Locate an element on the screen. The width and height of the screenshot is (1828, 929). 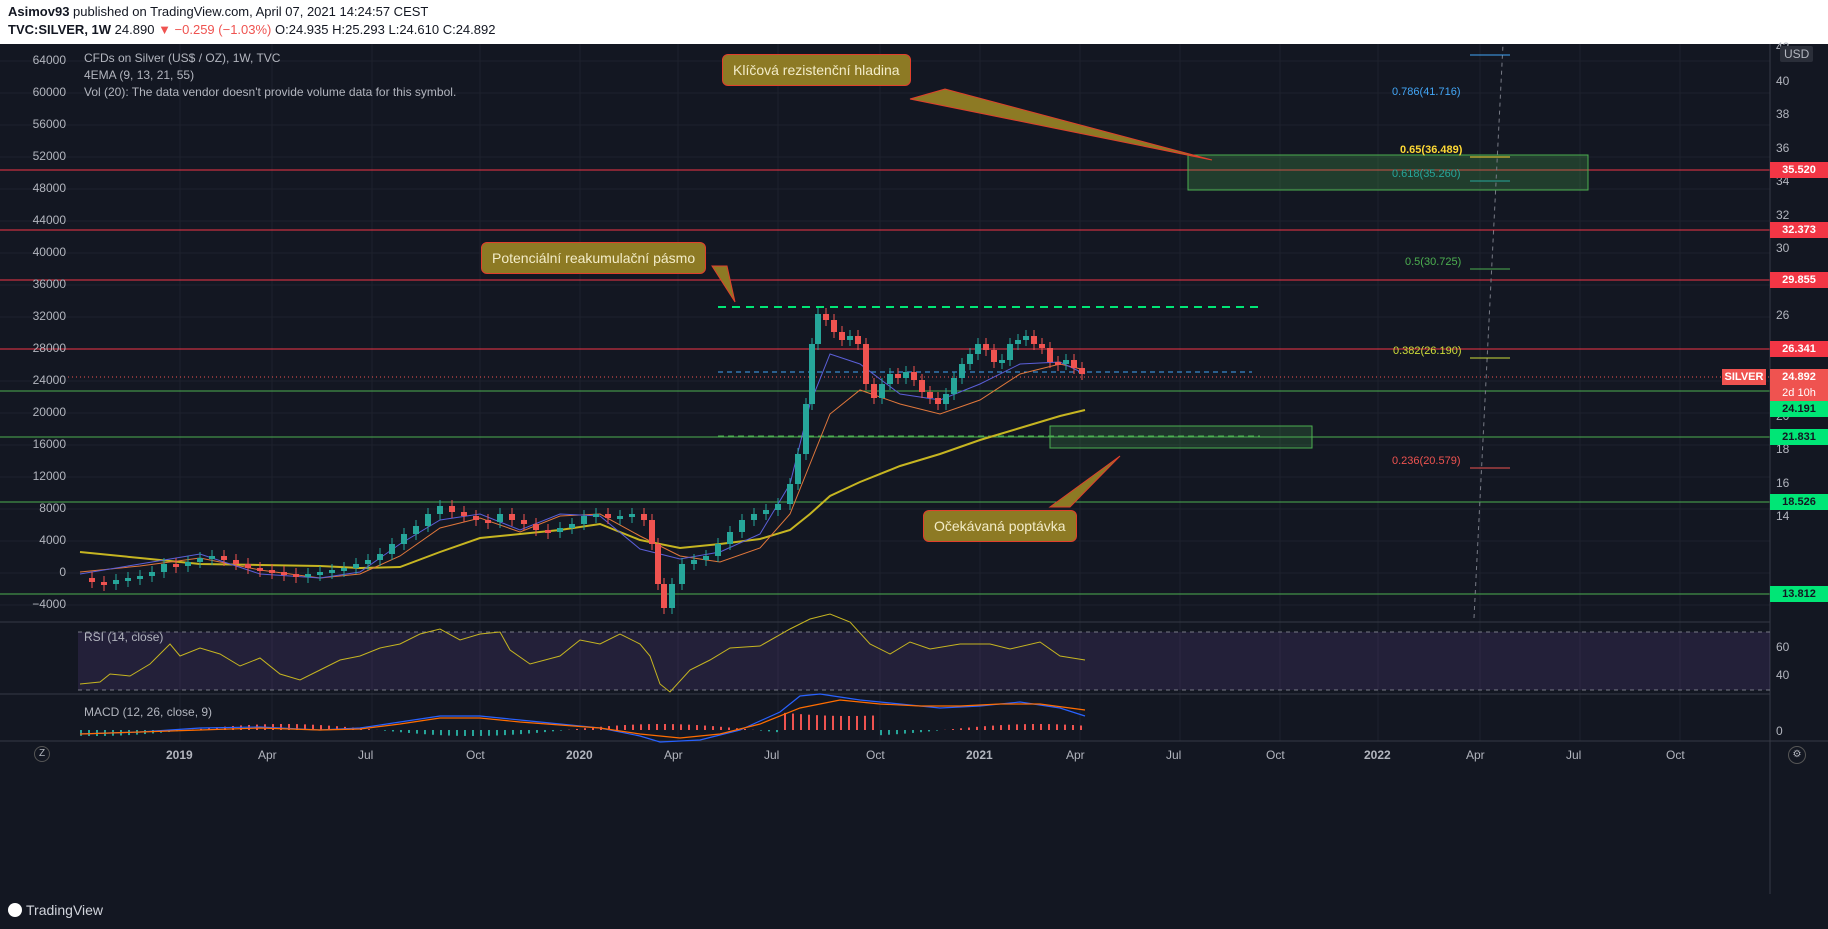
demand-callout: Očekávaná poptávka is located at coordinates (1000, 526).